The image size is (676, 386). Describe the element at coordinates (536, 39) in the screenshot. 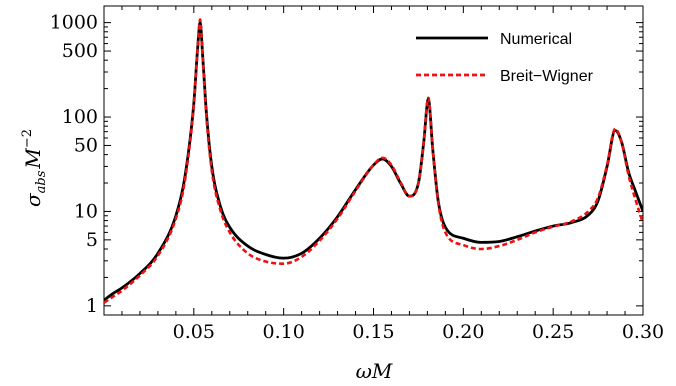

I see `legend-label-numerical: Numerical` at that location.